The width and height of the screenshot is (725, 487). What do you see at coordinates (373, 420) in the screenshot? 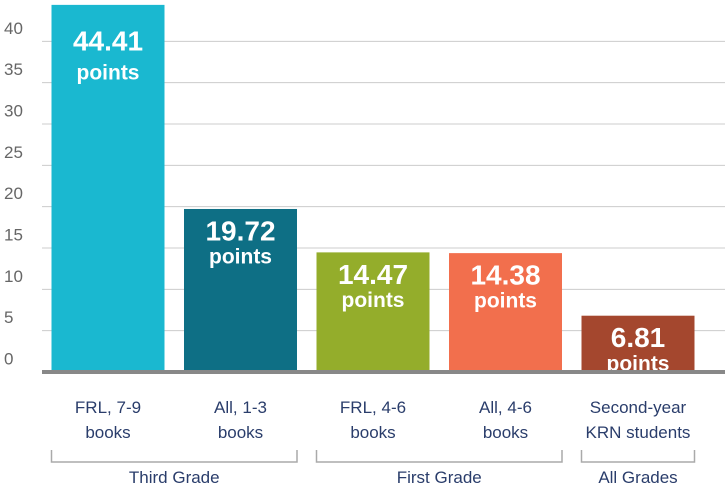
I see `x-tick-label: FRL, 4-6 books` at bounding box center [373, 420].